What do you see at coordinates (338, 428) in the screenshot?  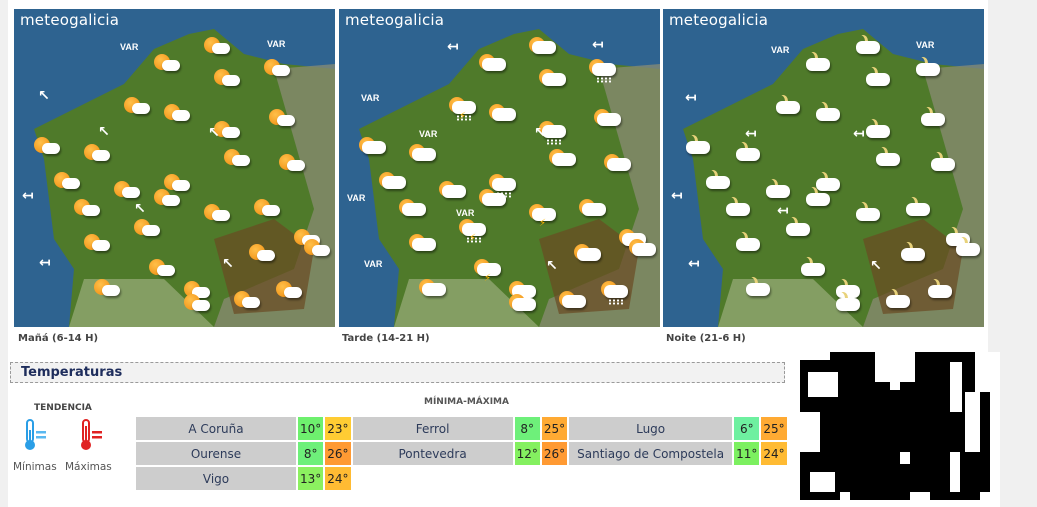 I see `max-temp: 23°` at bounding box center [338, 428].